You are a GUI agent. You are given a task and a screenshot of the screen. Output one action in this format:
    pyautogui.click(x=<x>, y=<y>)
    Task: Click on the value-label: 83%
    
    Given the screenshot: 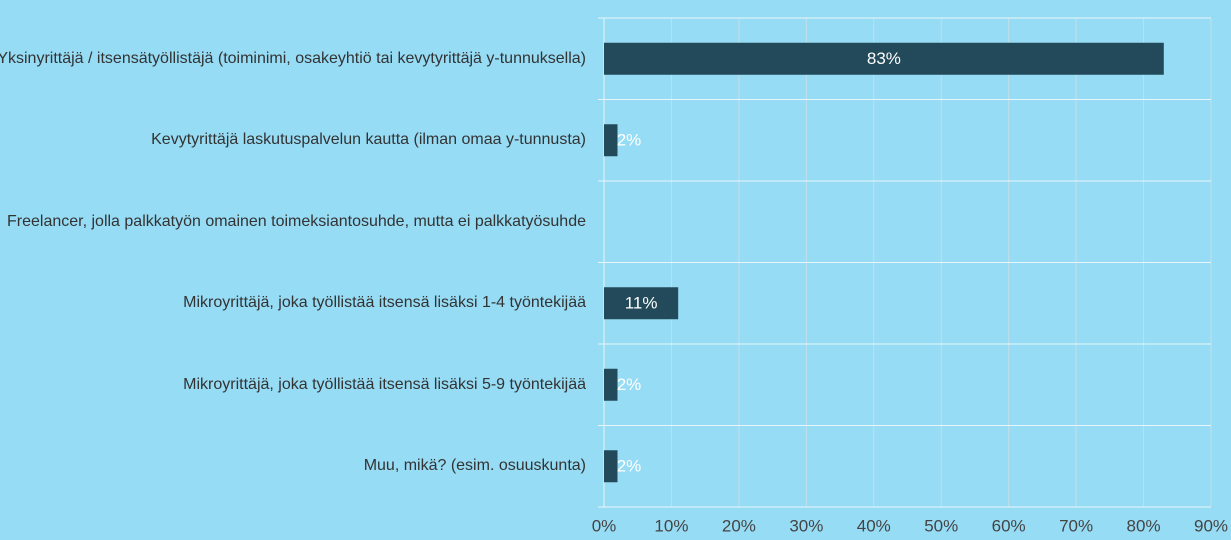 What is the action you would take?
    pyautogui.click(x=884, y=58)
    